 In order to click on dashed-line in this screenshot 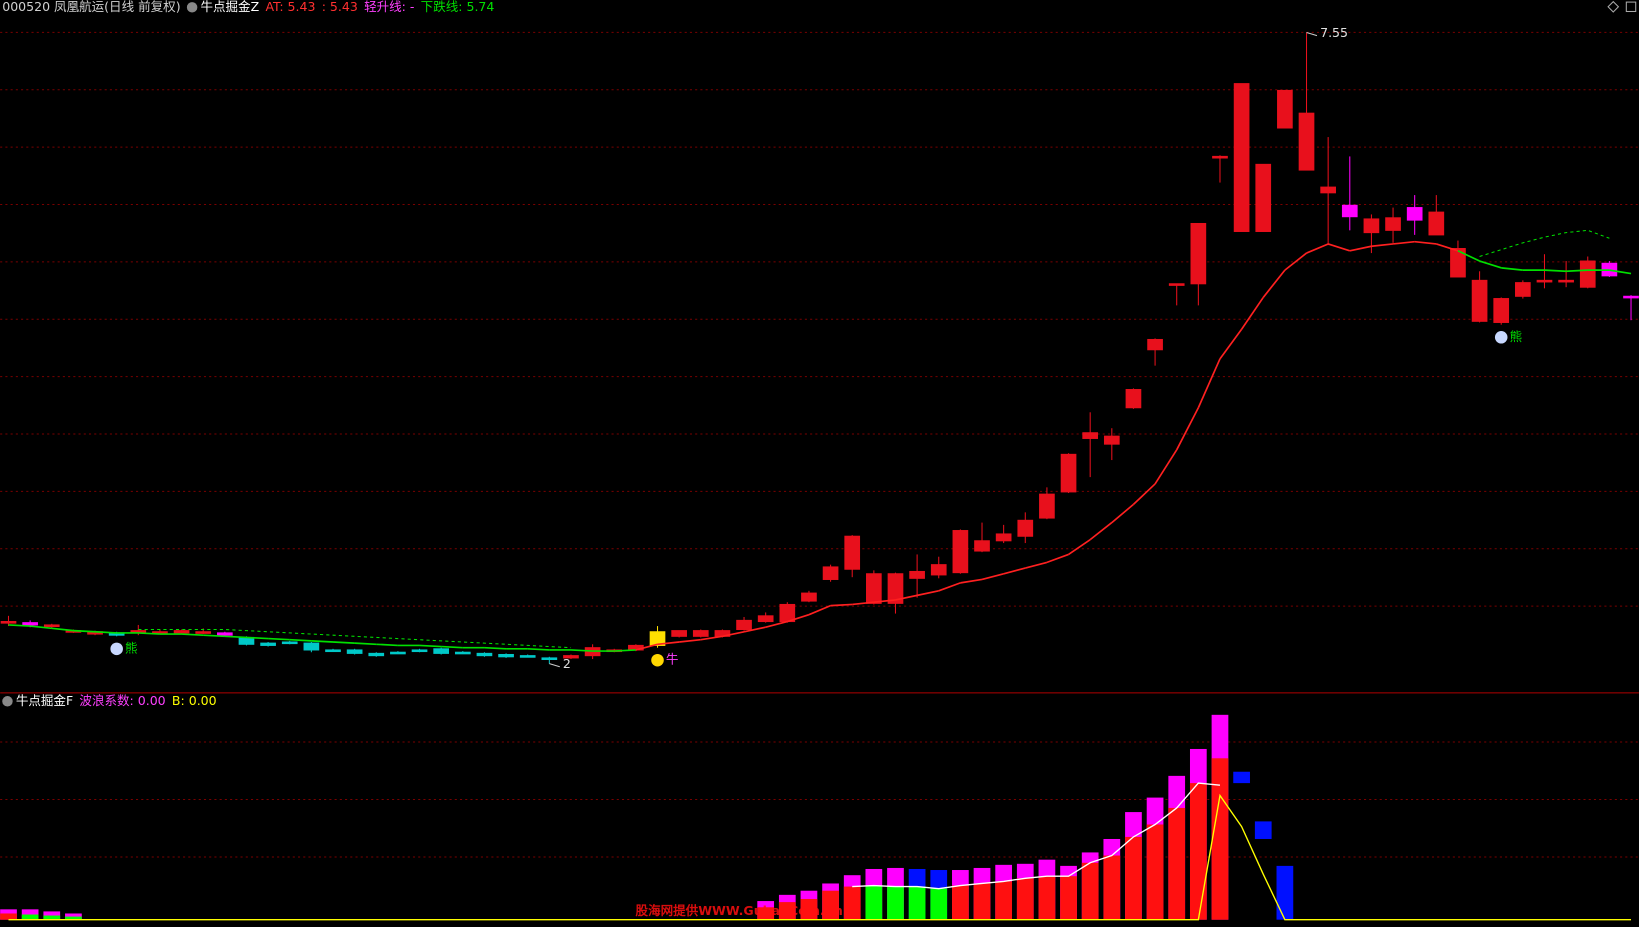, I will do `click(355, 638)`.